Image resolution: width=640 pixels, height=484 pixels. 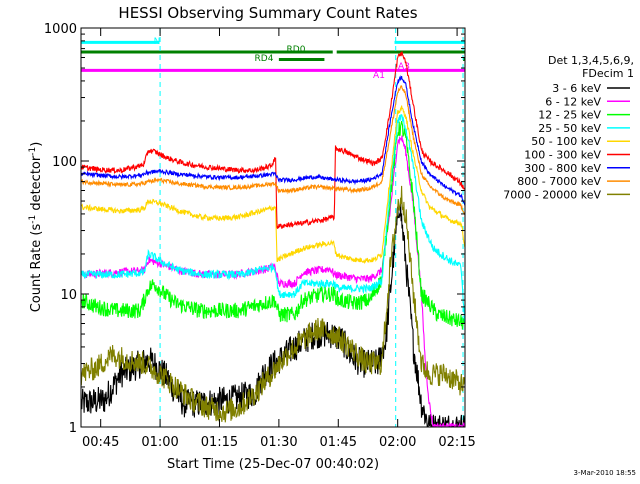 I want to click on legend-header-line-1: Det 1,3,4,5,6,9,, so click(x=591, y=60).